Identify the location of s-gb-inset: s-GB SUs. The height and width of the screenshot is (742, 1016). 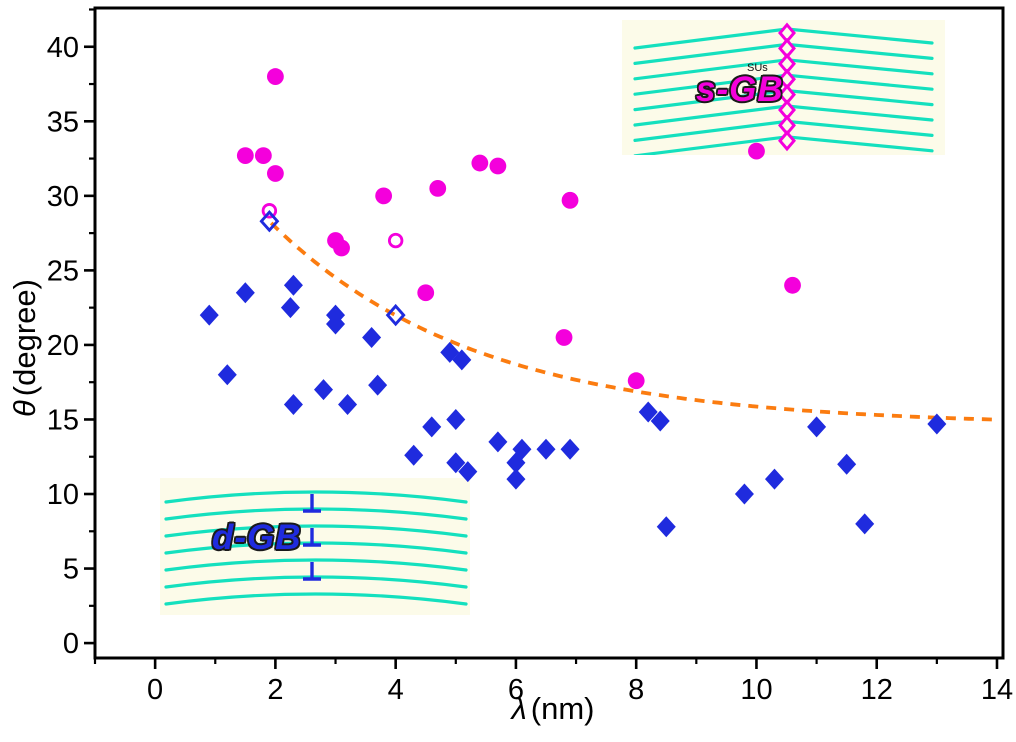
(783, 87).